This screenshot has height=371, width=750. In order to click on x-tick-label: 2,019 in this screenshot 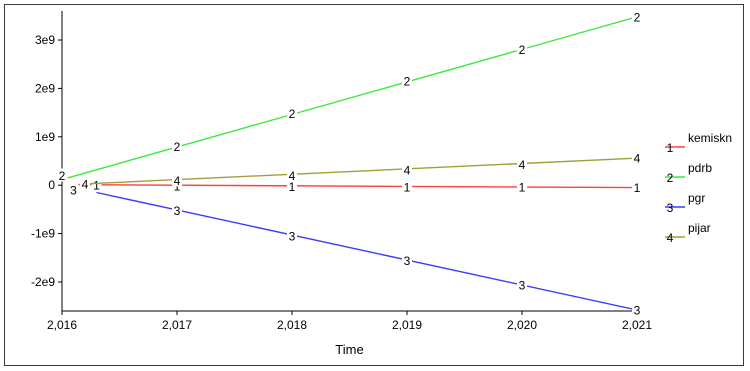, I will do `click(407, 325)`.